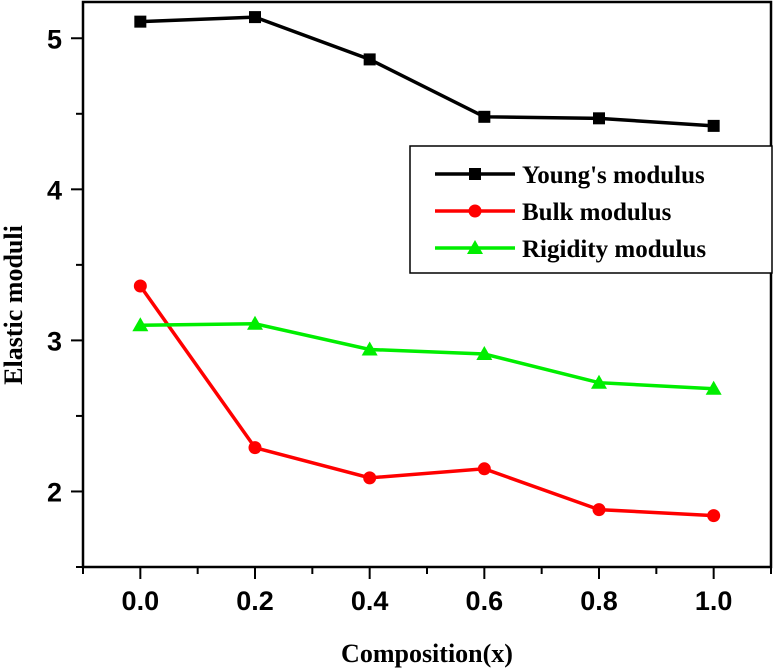 The image size is (773, 669). What do you see at coordinates (613, 175) in the screenshot?
I see `legend-label: Young's modulus` at bounding box center [613, 175].